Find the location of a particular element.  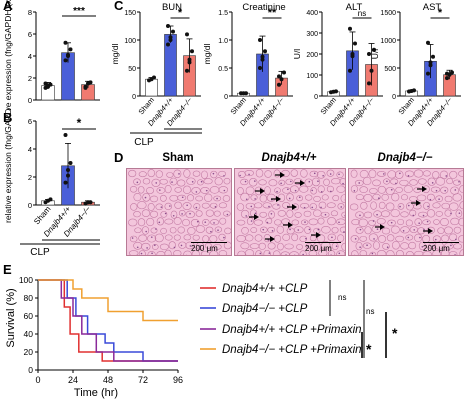

sig-label: * is located at coordinates (180, 13).